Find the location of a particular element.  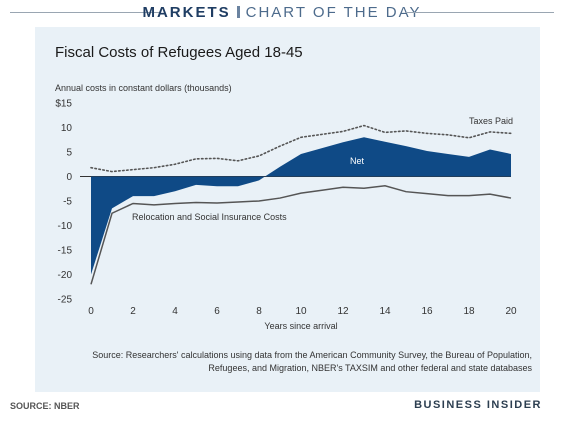

x-axis-title: Years since arrival is located at coordinates (300, 326).